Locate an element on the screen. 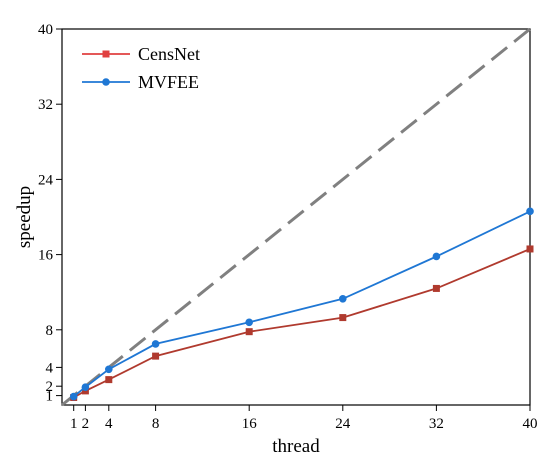 The image size is (550, 470). x-tick-label: 40 is located at coordinates (530, 424).